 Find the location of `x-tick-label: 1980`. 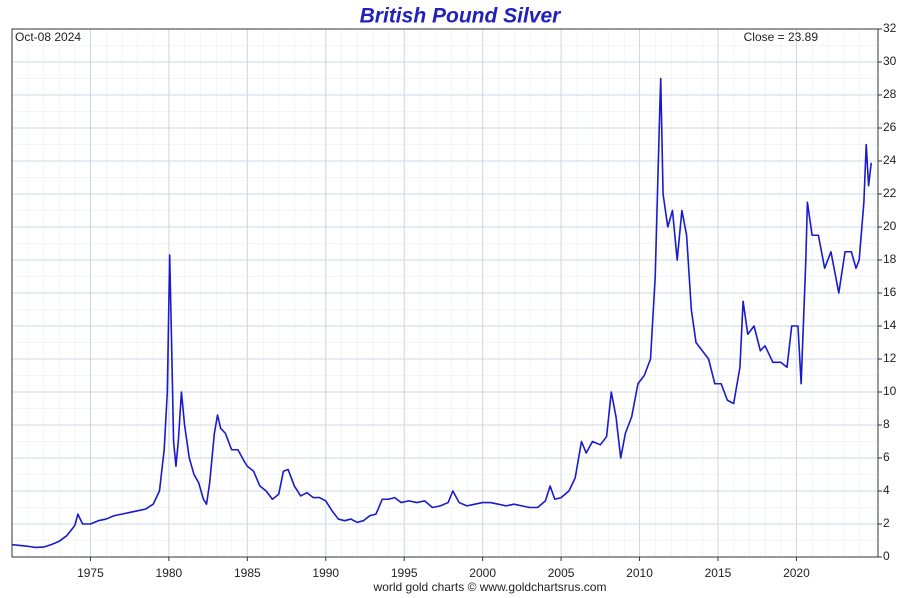

x-tick-label: 1980 is located at coordinates (169, 573).